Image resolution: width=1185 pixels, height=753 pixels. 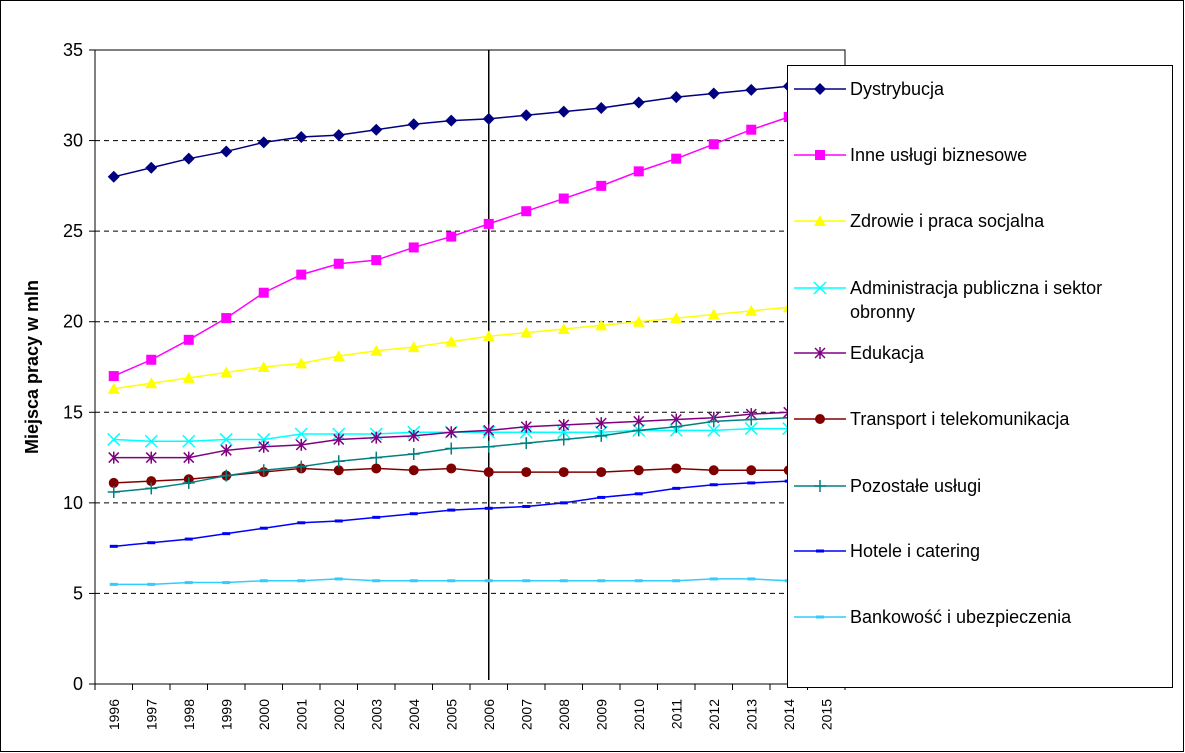 What do you see at coordinates (78, 684) in the screenshot?
I see `y-tick-label: 0` at bounding box center [78, 684].